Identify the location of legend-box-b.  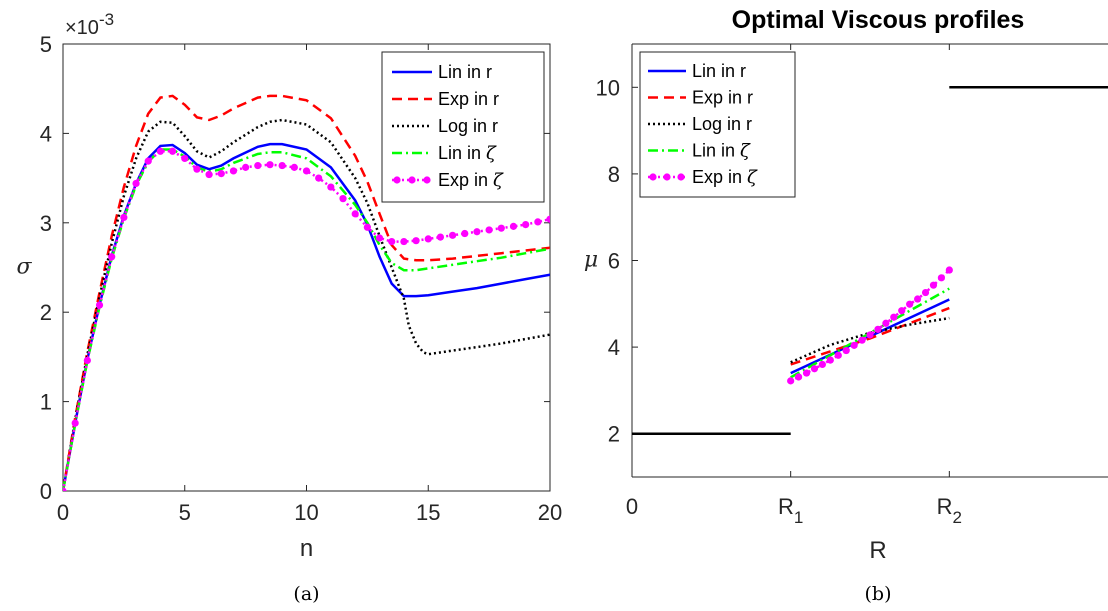
(717, 124).